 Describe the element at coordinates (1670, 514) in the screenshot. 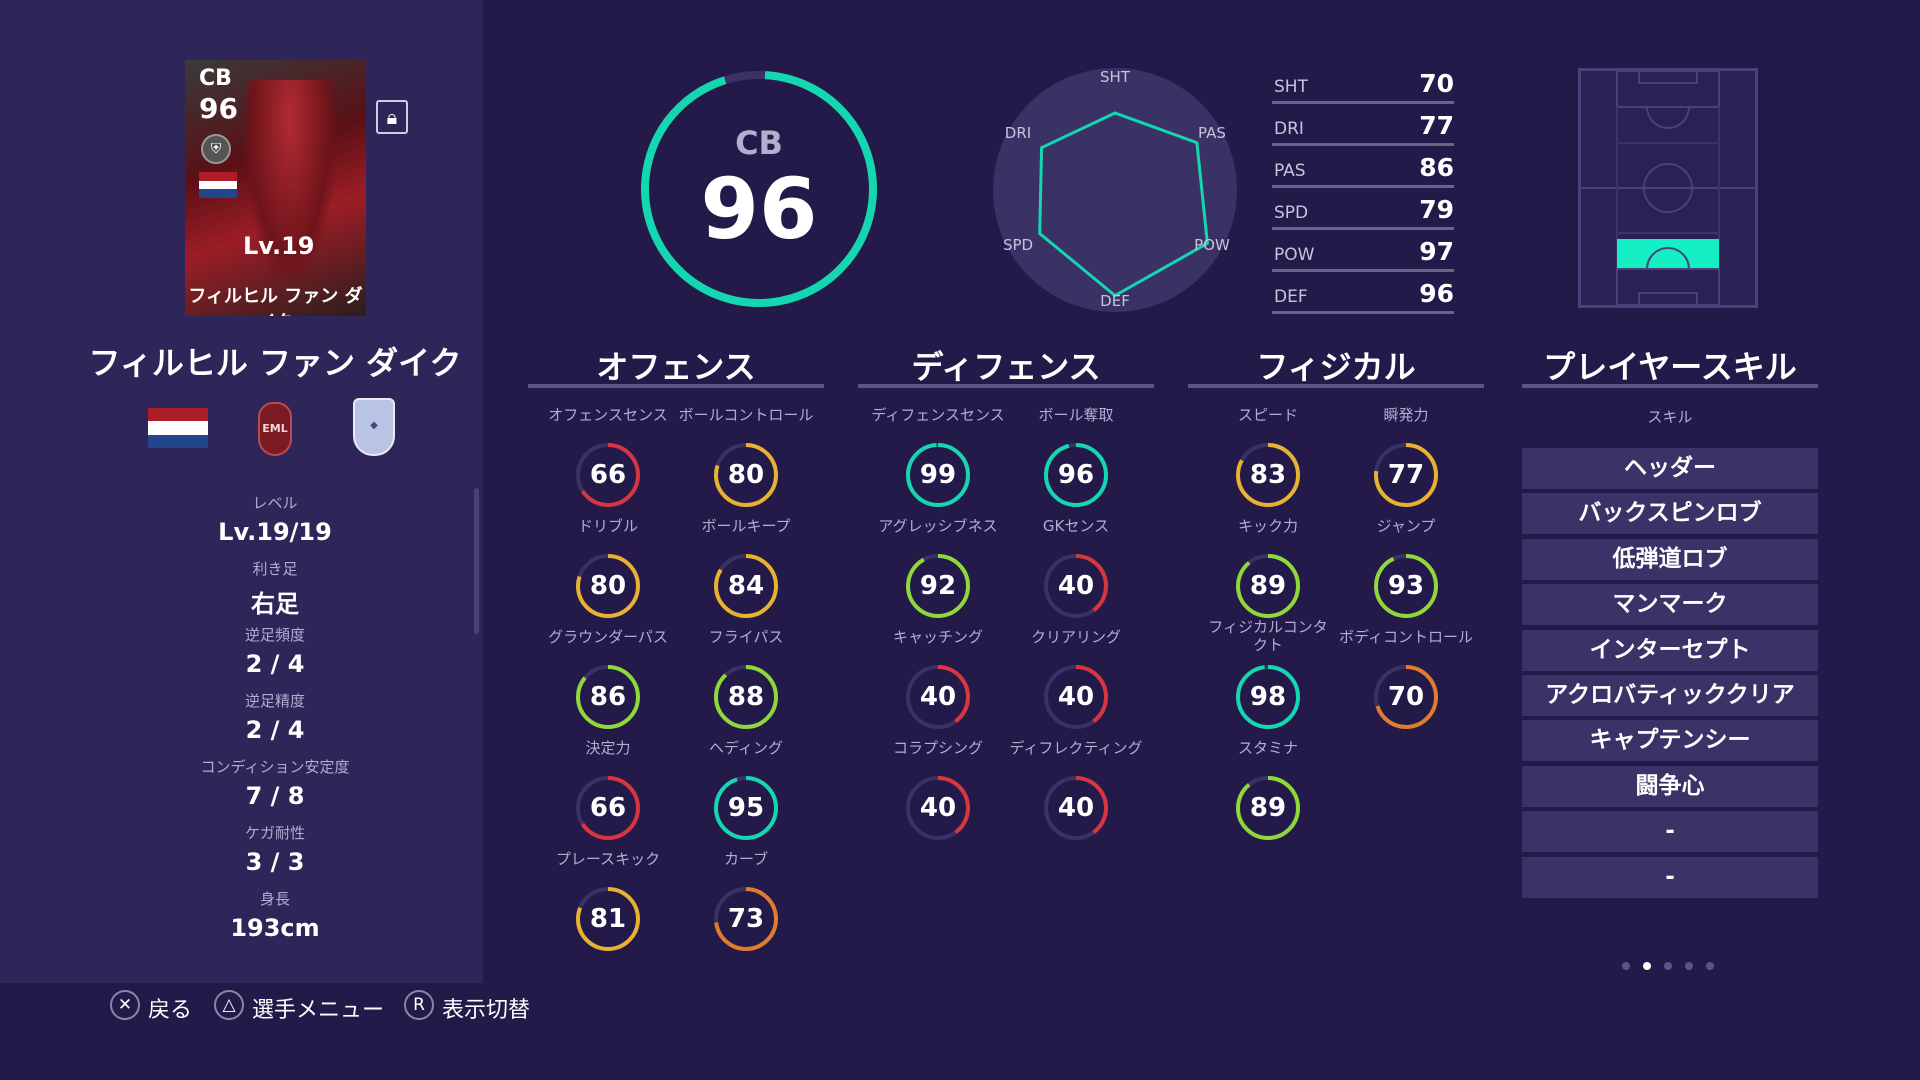

I see `skill-item: バックスピンロブ` at that location.